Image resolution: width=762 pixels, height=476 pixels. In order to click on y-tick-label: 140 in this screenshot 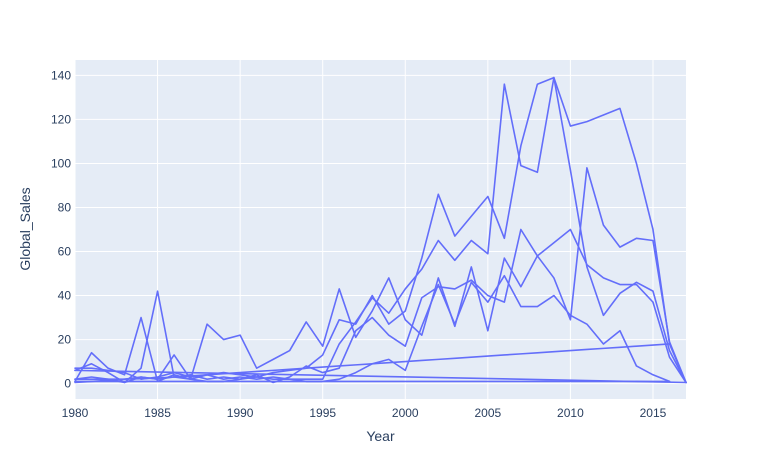, I will do `click(61, 75)`.